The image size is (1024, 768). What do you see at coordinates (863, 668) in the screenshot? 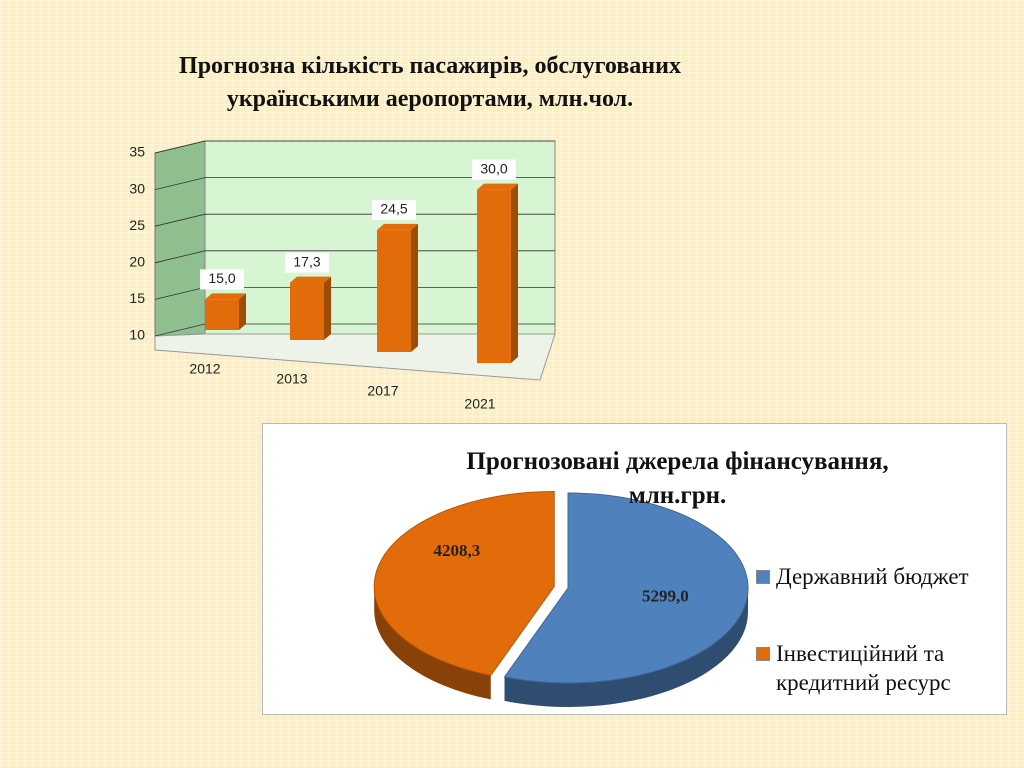
I see `legend-label: Інвестиційний та кредитний ресурс` at bounding box center [863, 668].